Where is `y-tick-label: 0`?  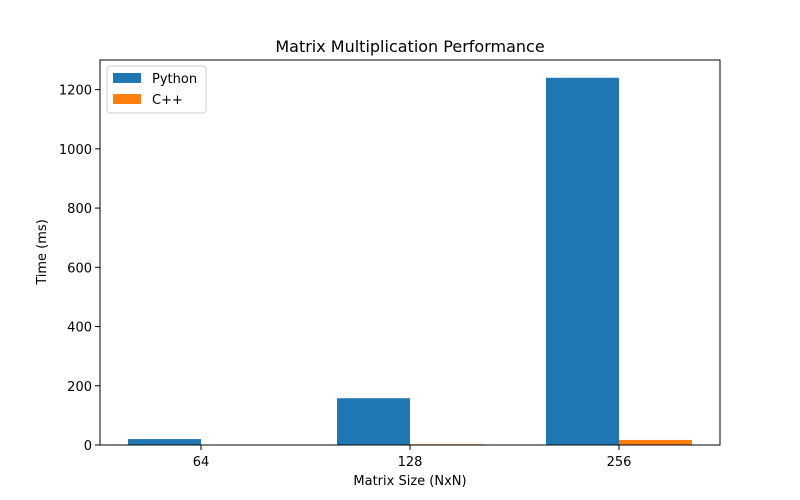 y-tick-label: 0 is located at coordinates (88, 446).